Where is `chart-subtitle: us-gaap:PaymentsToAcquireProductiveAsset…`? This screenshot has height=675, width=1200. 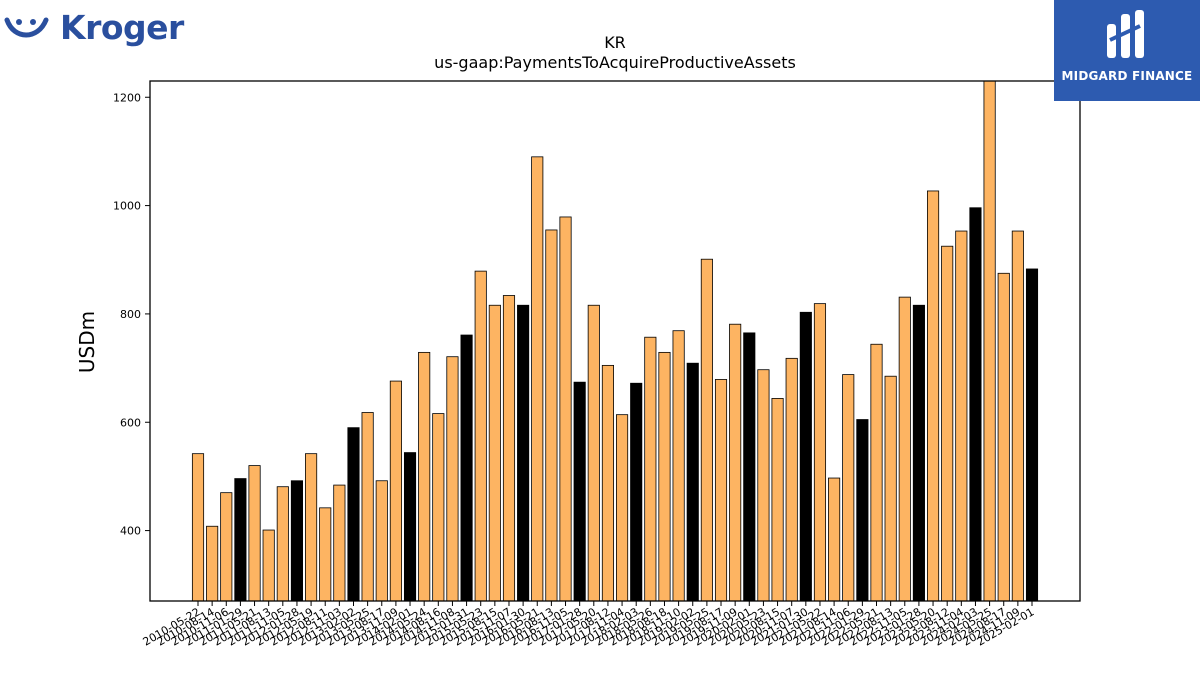
chart-subtitle: us-gaap:PaymentsToAcquireProductiveAsset… is located at coordinates (615, 62).